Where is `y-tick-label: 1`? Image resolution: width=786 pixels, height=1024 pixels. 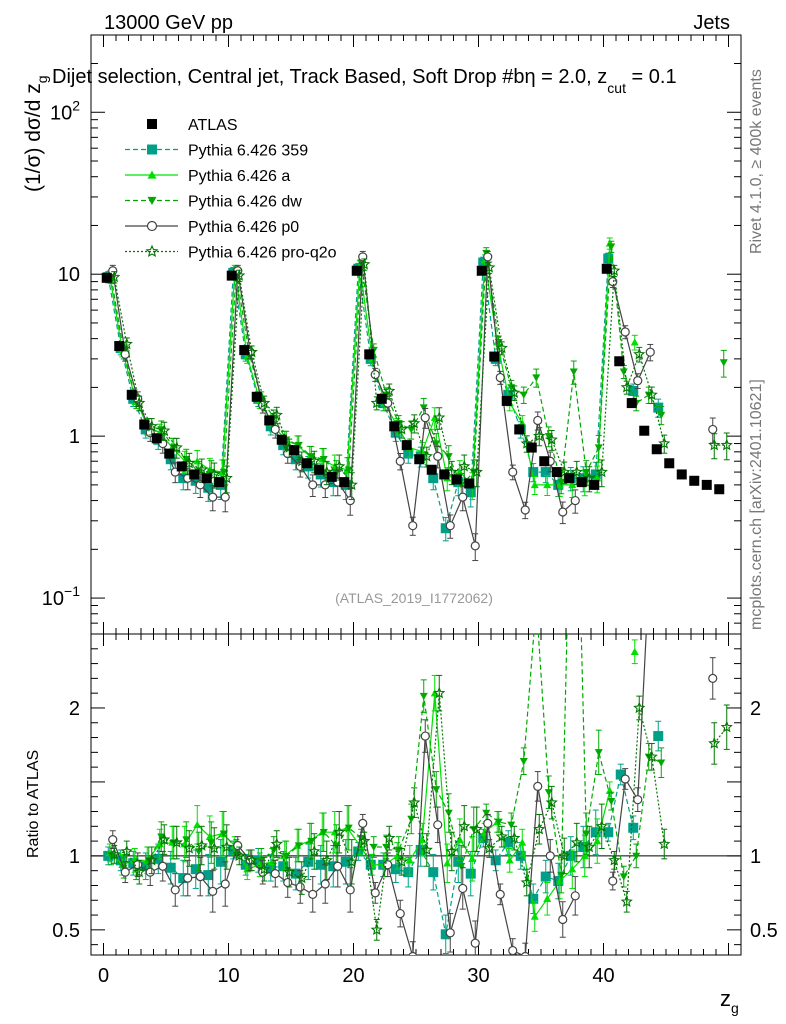 y-tick-label: 1 is located at coordinates (74, 437).